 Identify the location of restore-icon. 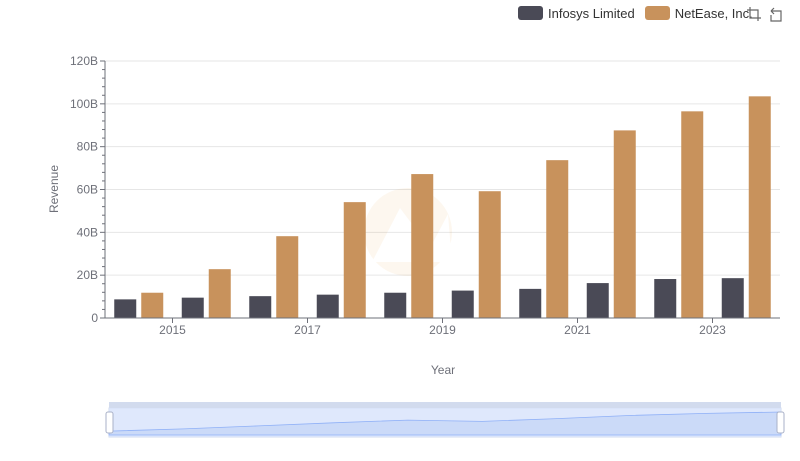
(776, 14).